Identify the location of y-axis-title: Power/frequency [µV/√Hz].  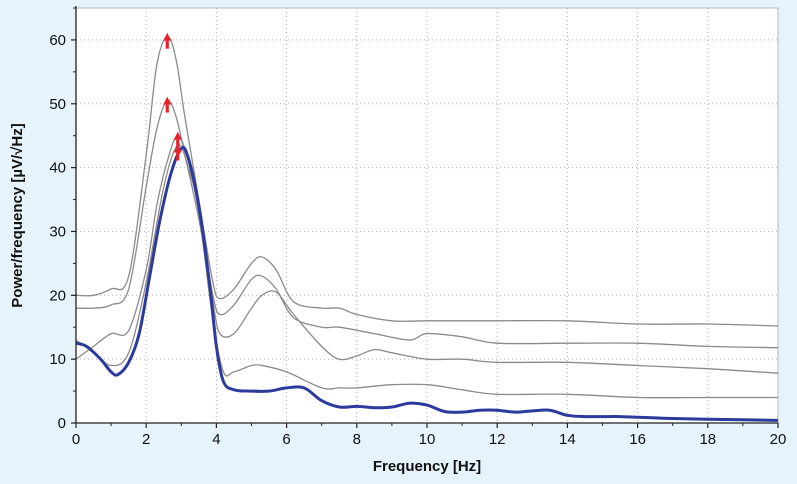
(17, 215).